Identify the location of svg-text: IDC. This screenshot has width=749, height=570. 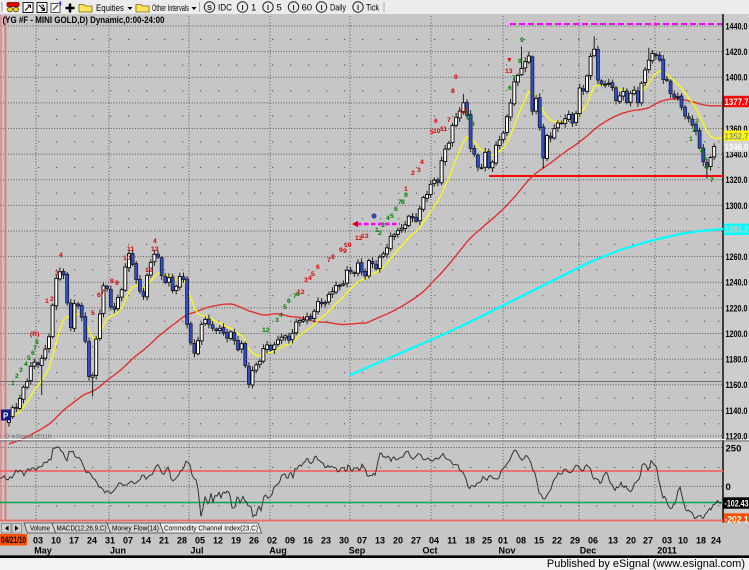
(225, 8).